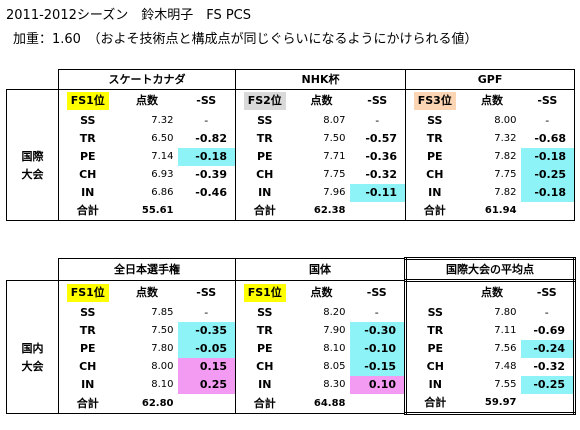  Describe the element at coordinates (334, 312) in the screenshot. I see `score-cell: 8.20` at that location.